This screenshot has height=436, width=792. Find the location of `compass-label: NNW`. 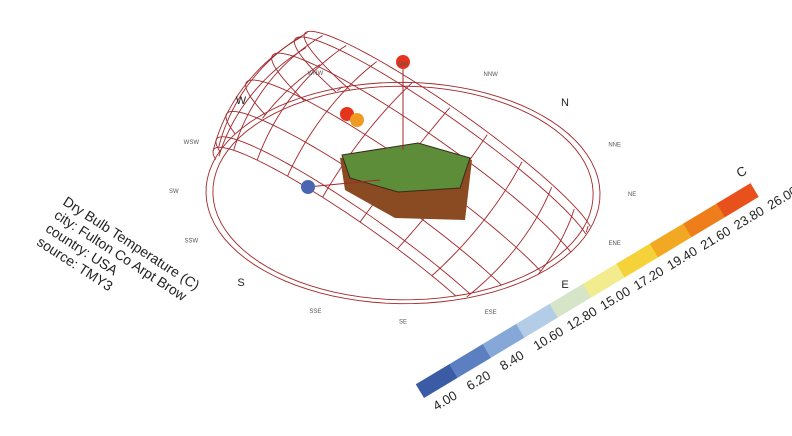

compass-label: NNW is located at coordinates (491, 75).